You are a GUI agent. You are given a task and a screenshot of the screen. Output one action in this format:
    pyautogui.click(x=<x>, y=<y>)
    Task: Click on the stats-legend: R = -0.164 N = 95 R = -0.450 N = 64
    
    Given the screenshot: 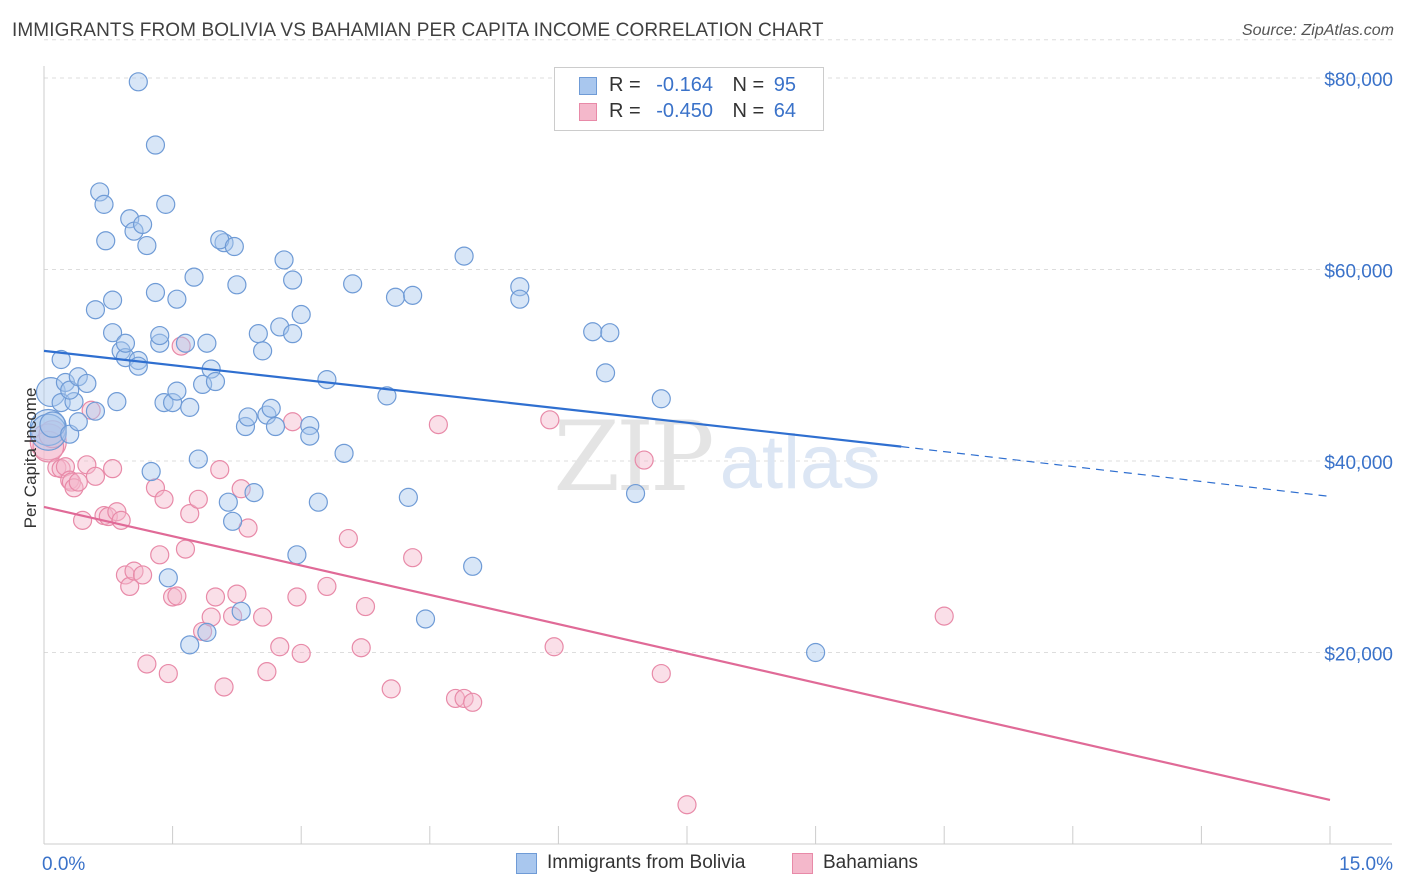 What is the action you would take?
    pyautogui.click(x=689, y=99)
    